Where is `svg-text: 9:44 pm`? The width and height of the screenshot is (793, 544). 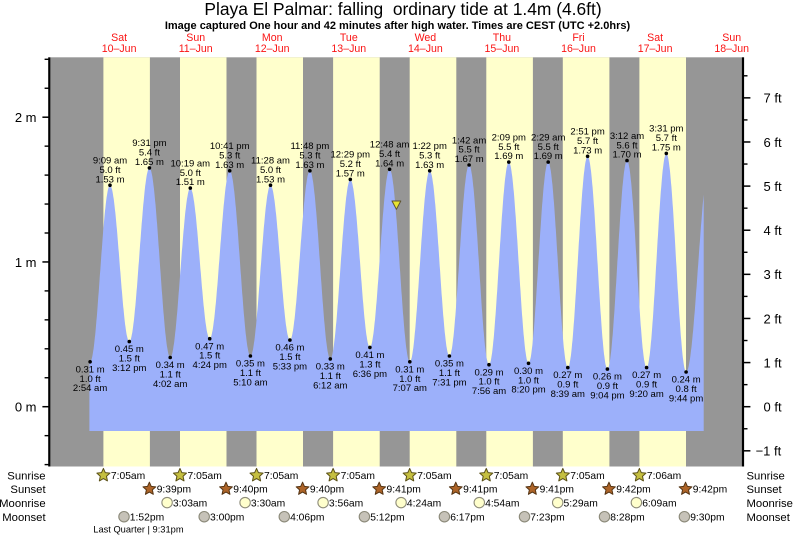
svg-text: 9:44 pm is located at coordinates (686, 398).